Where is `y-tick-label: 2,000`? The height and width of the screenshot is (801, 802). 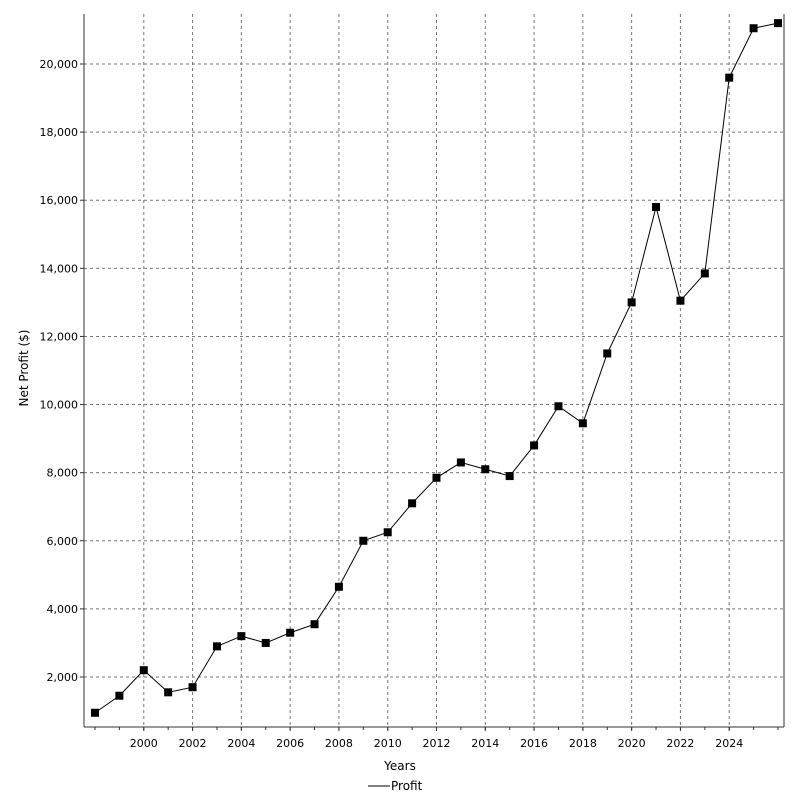 y-tick-label: 2,000 is located at coordinates (63, 677).